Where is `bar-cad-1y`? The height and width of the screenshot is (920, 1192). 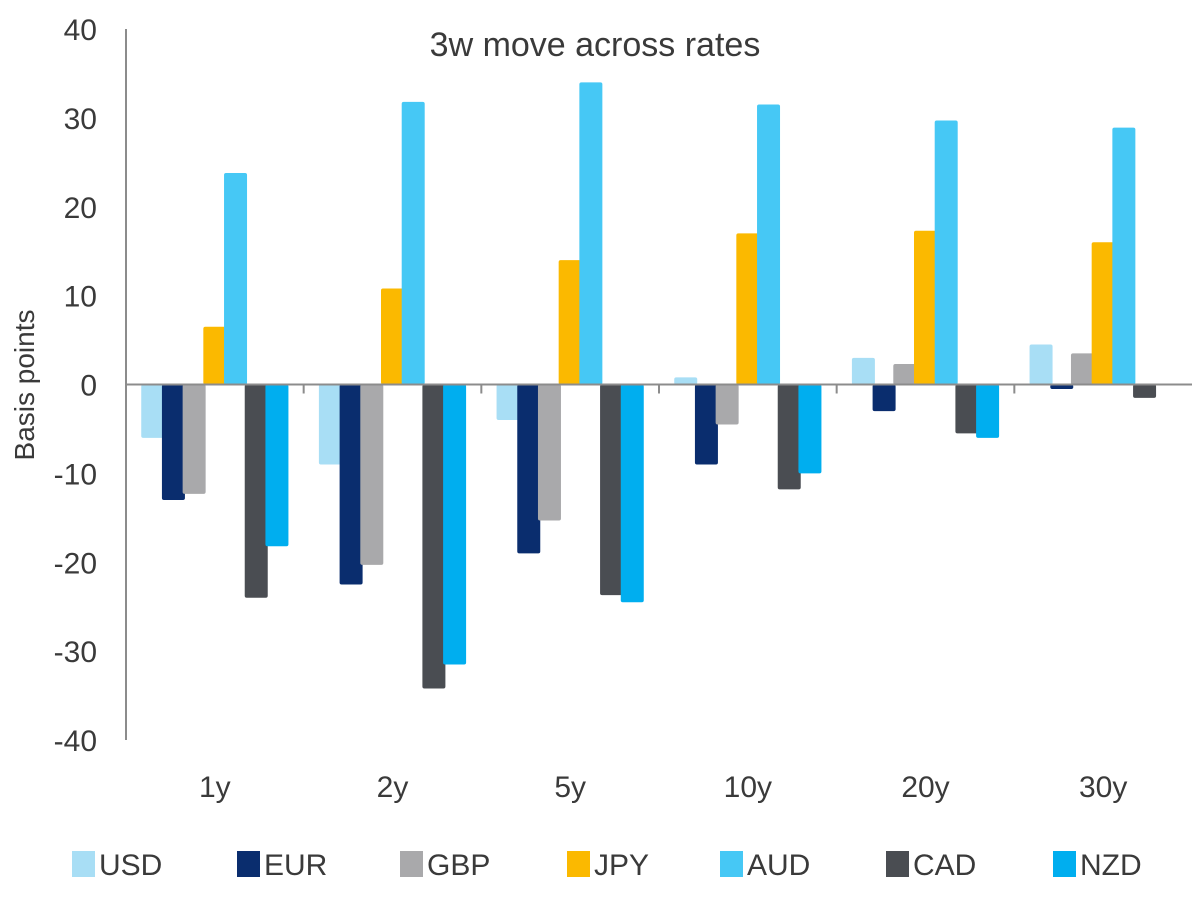 bar-cad-1y is located at coordinates (256, 491).